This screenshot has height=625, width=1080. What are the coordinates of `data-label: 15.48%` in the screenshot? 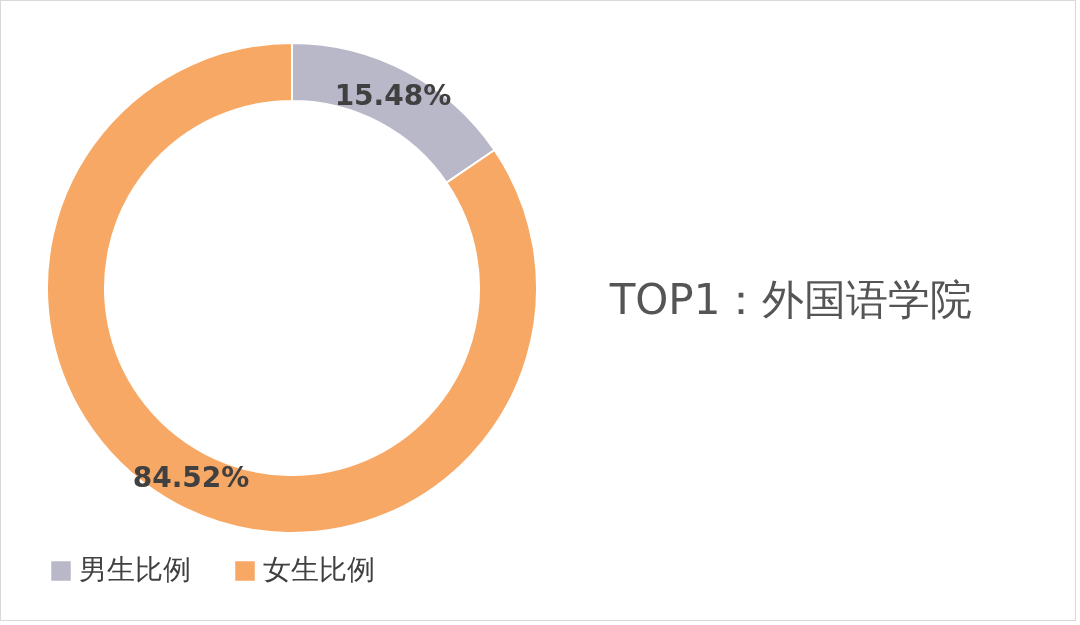 It's located at (393, 96).